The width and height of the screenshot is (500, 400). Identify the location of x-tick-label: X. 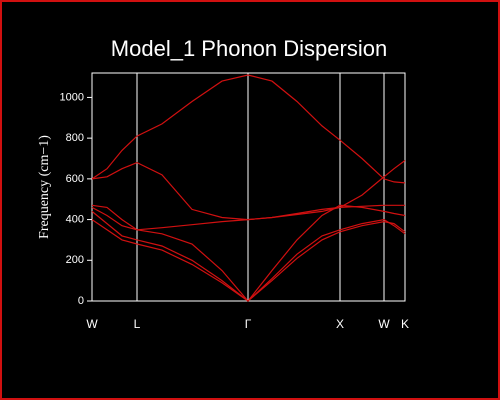
(340, 324).